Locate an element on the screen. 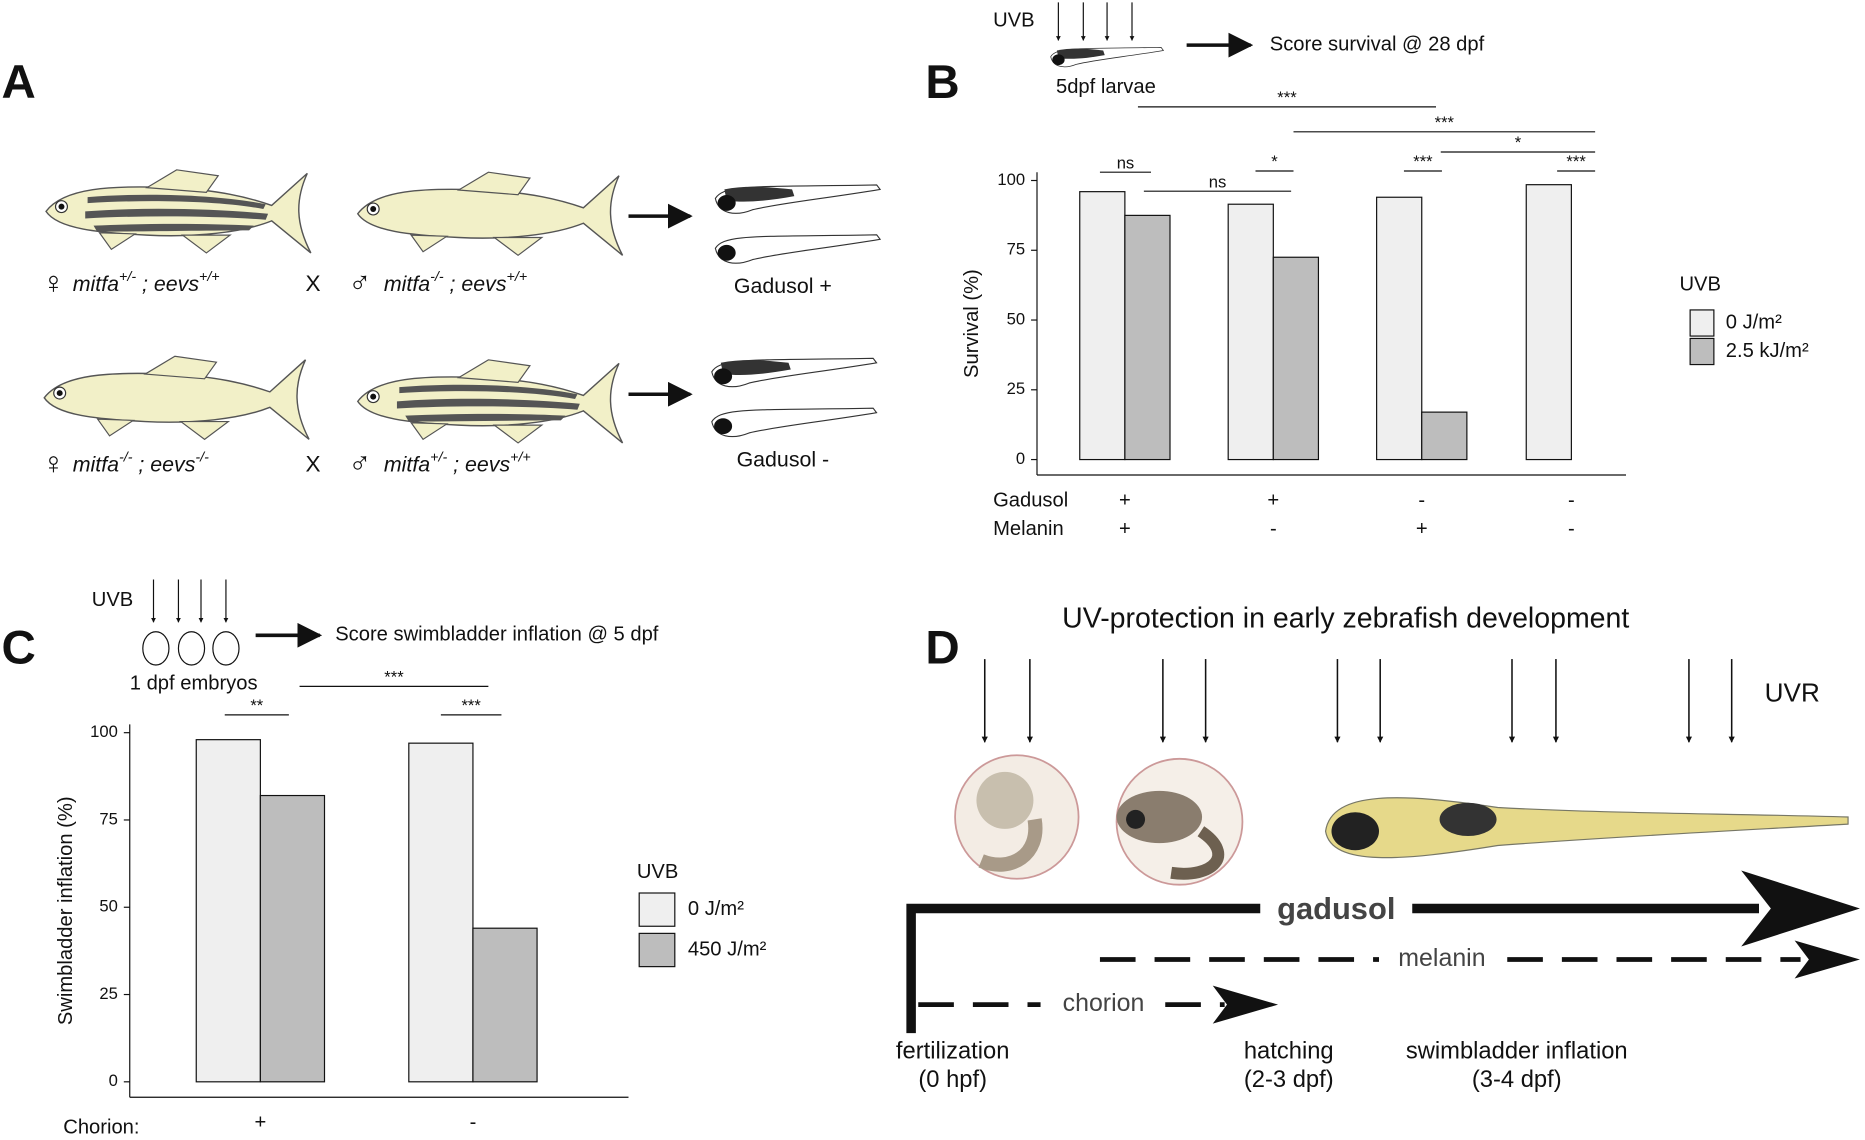 This screenshot has height=1140, width=1865. stage-label: 1 dpf embryos is located at coordinates (194, 683).